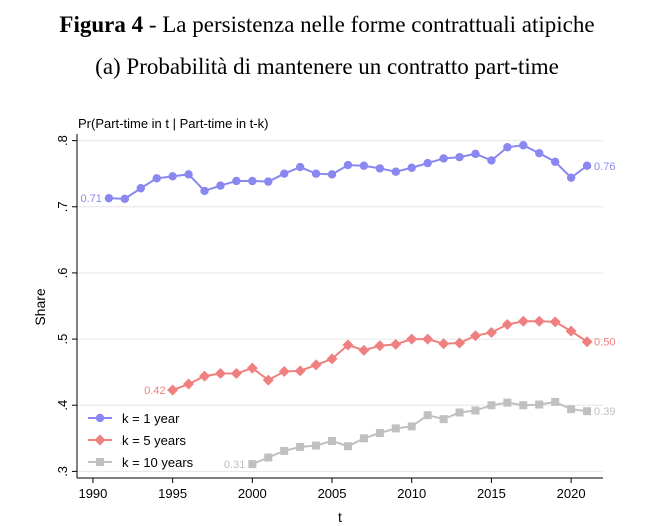 The image size is (654, 526). What do you see at coordinates (604, 412) in the screenshot?
I see `series-end-label: 0.39` at bounding box center [604, 412].